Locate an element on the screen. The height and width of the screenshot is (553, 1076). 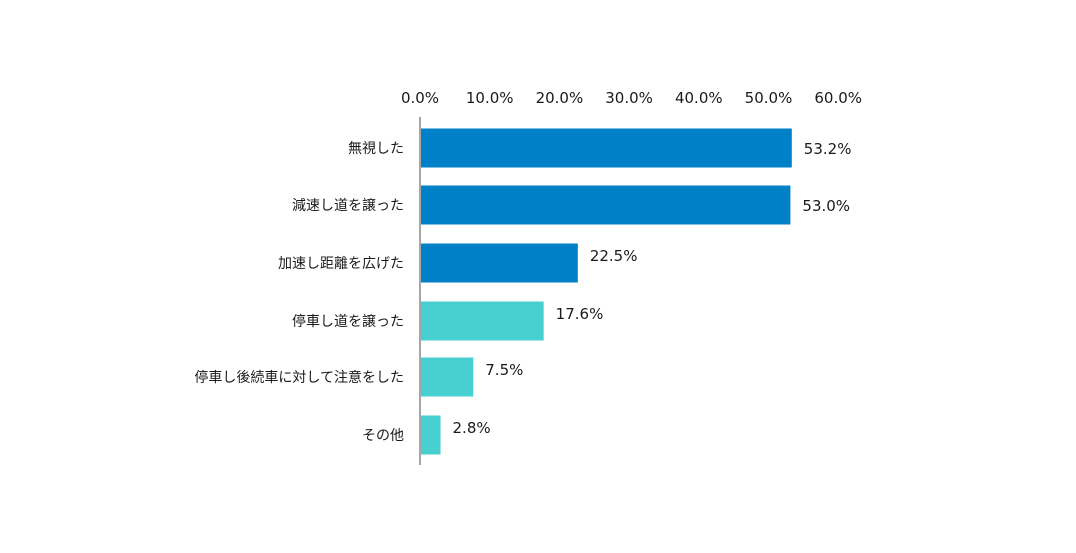
data-label: 22.5% is located at coordinates (614, 256).